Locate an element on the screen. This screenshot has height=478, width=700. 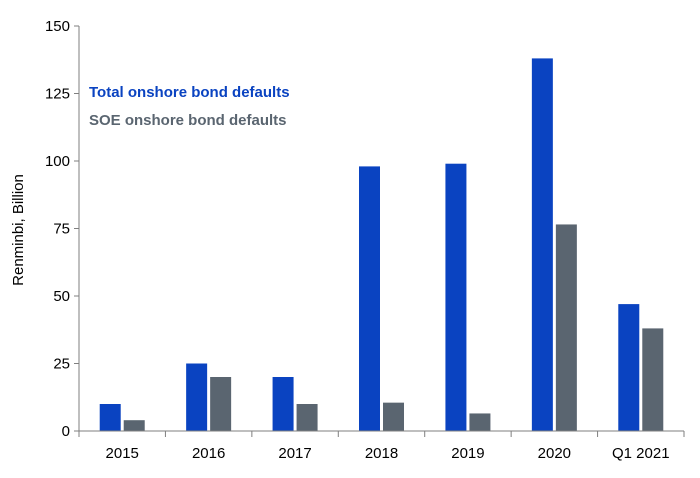
x-tick-label: 2016 is located at coordinates (208, 453).